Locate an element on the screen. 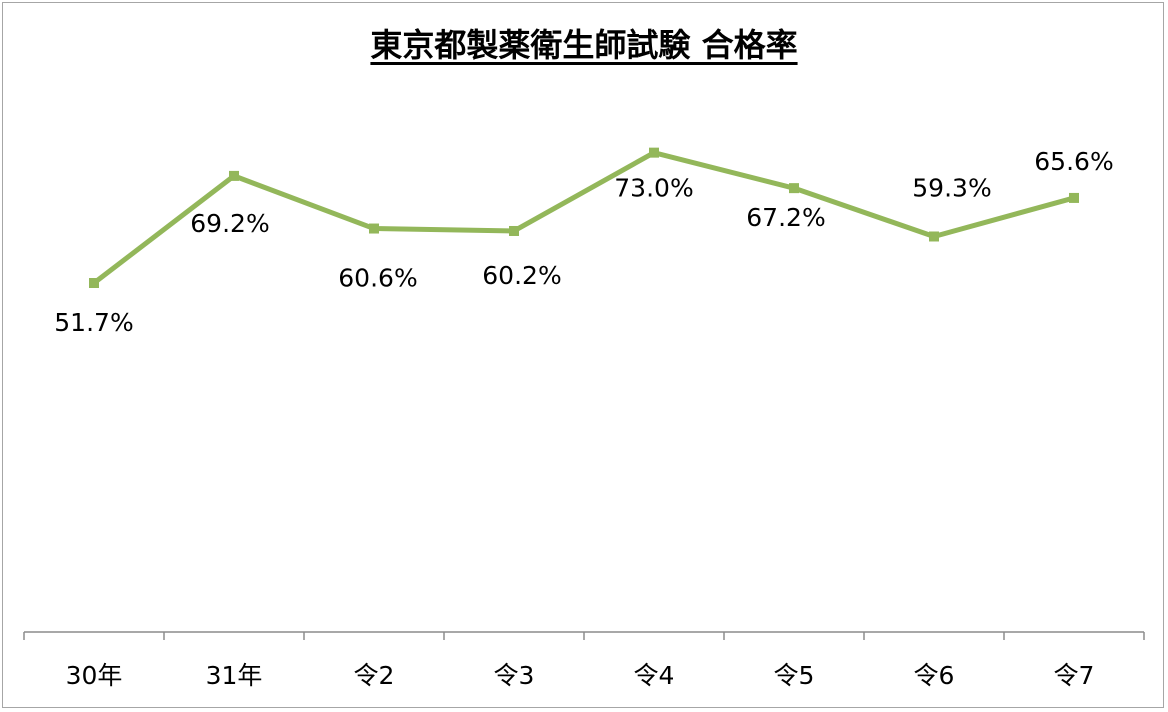  data-label: 73.0% is located at coordinates (653, 188).